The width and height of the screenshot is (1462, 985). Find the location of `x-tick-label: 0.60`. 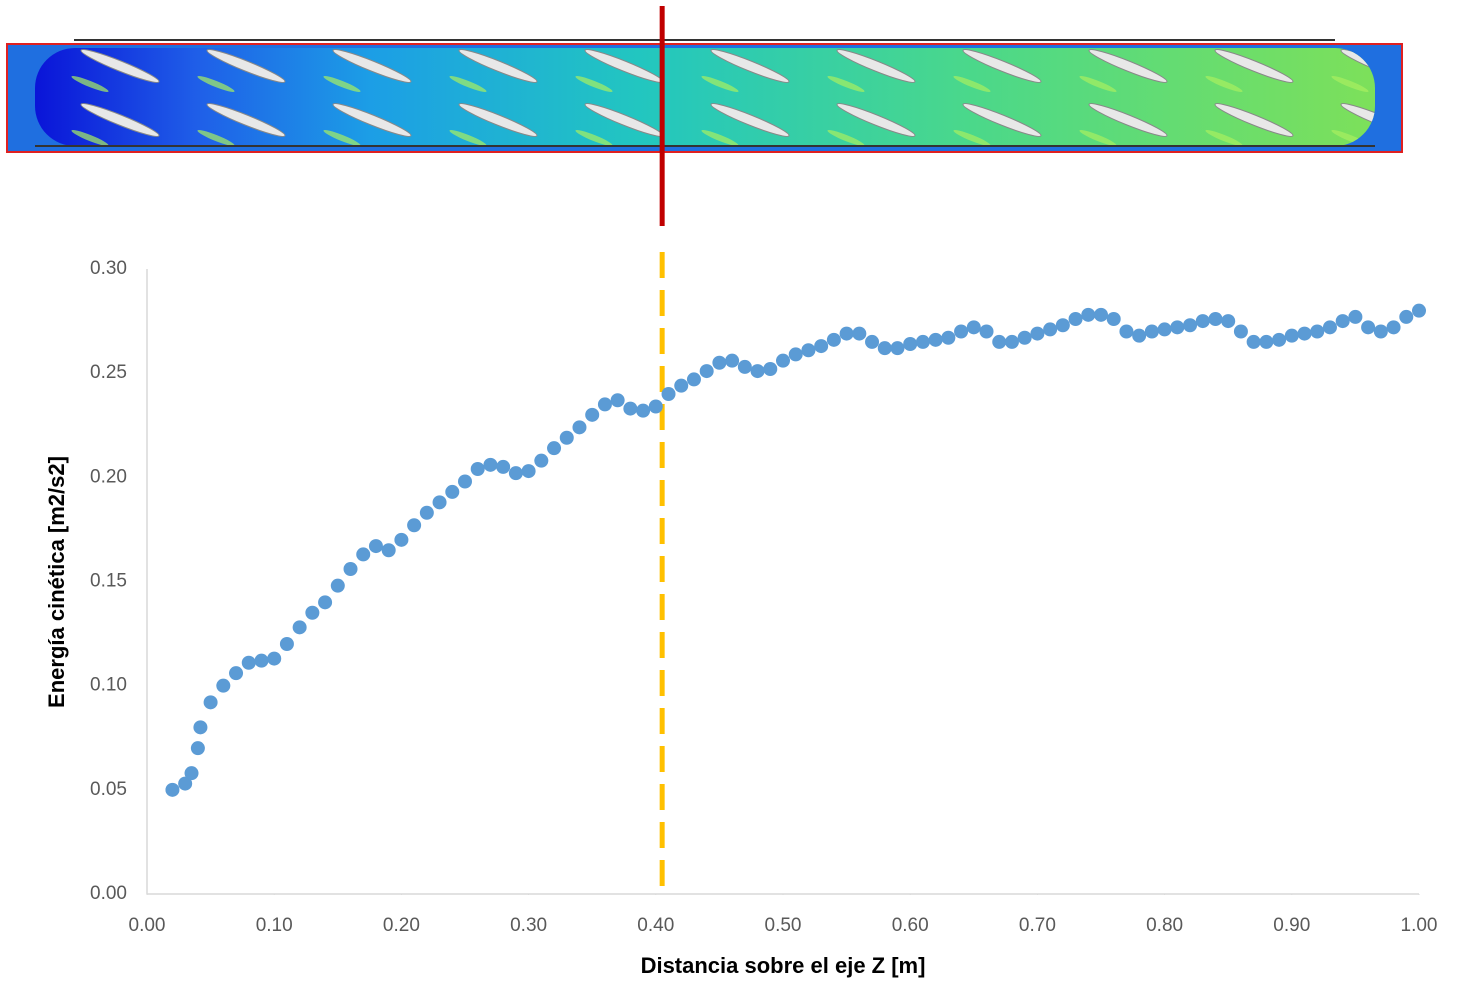

x-tick-label: 0.60 is located at coordinates (910, 925).